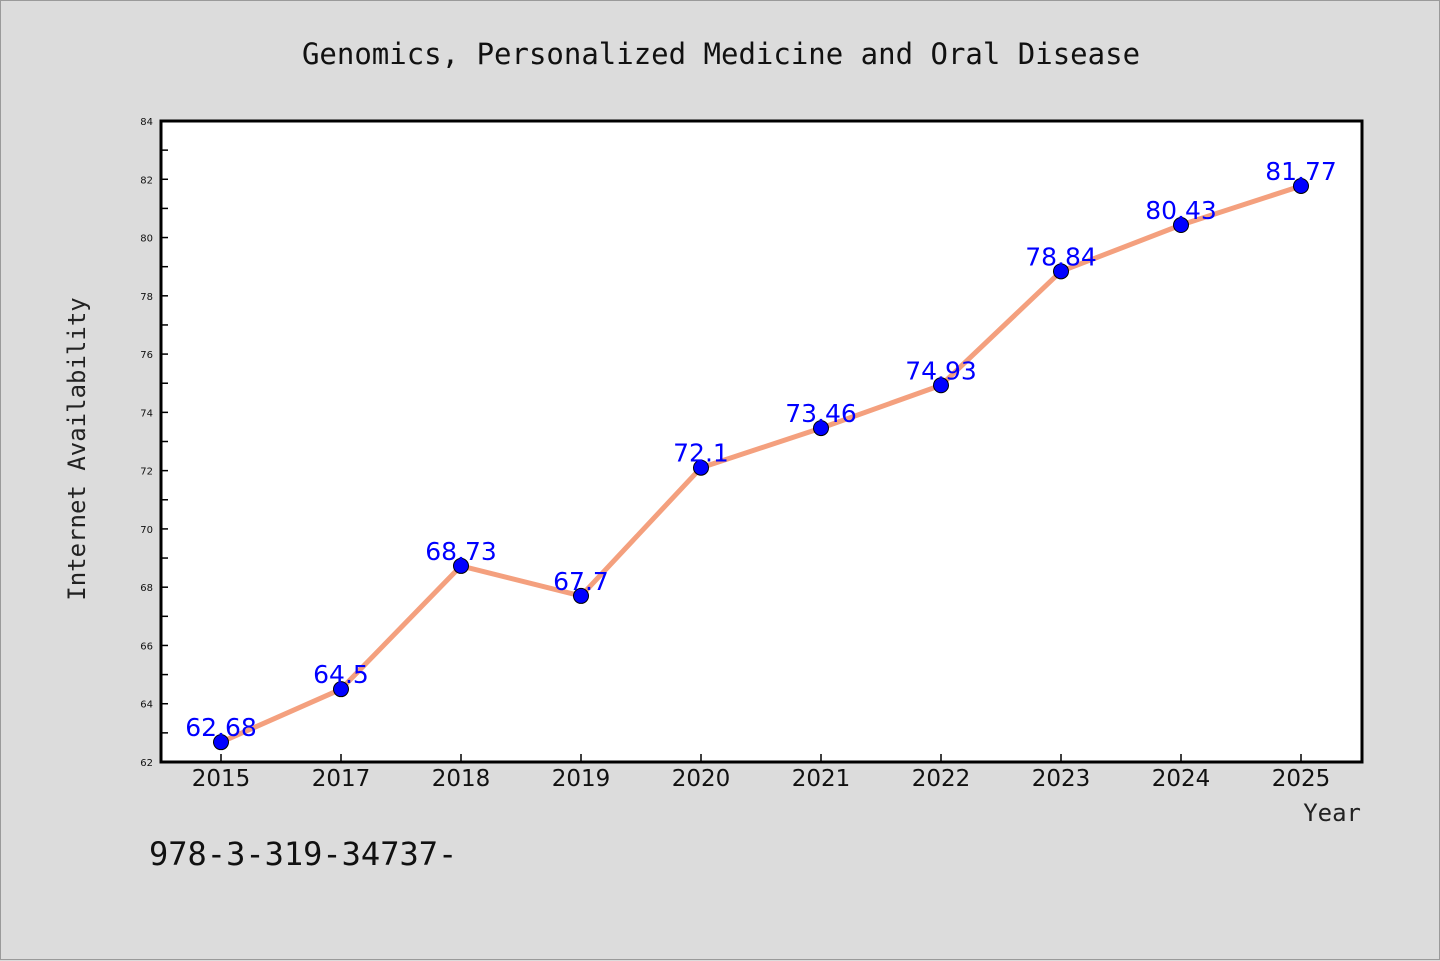  Describe the element at coordinates (701, 779) in the screenshot. I see `x-tick-label: 2020` at that location.